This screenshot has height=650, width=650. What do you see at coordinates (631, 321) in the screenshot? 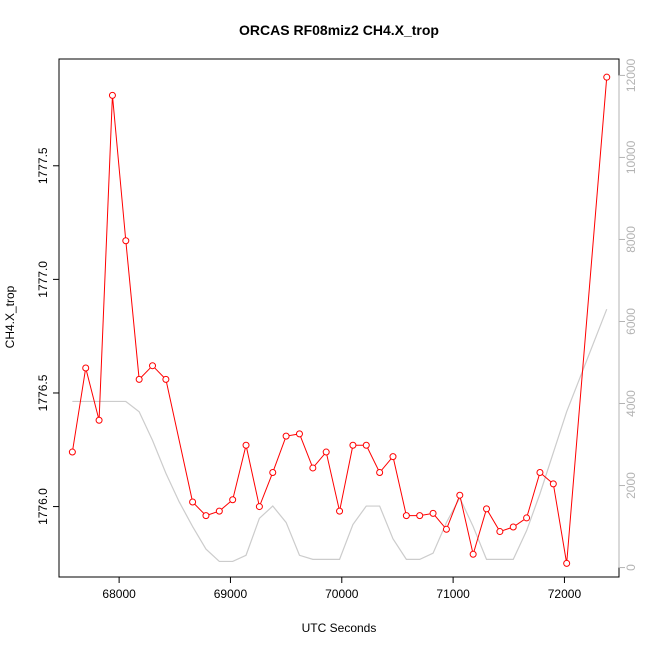
I see `y2-tick-label: 6000` at bounding box center [631, 321].